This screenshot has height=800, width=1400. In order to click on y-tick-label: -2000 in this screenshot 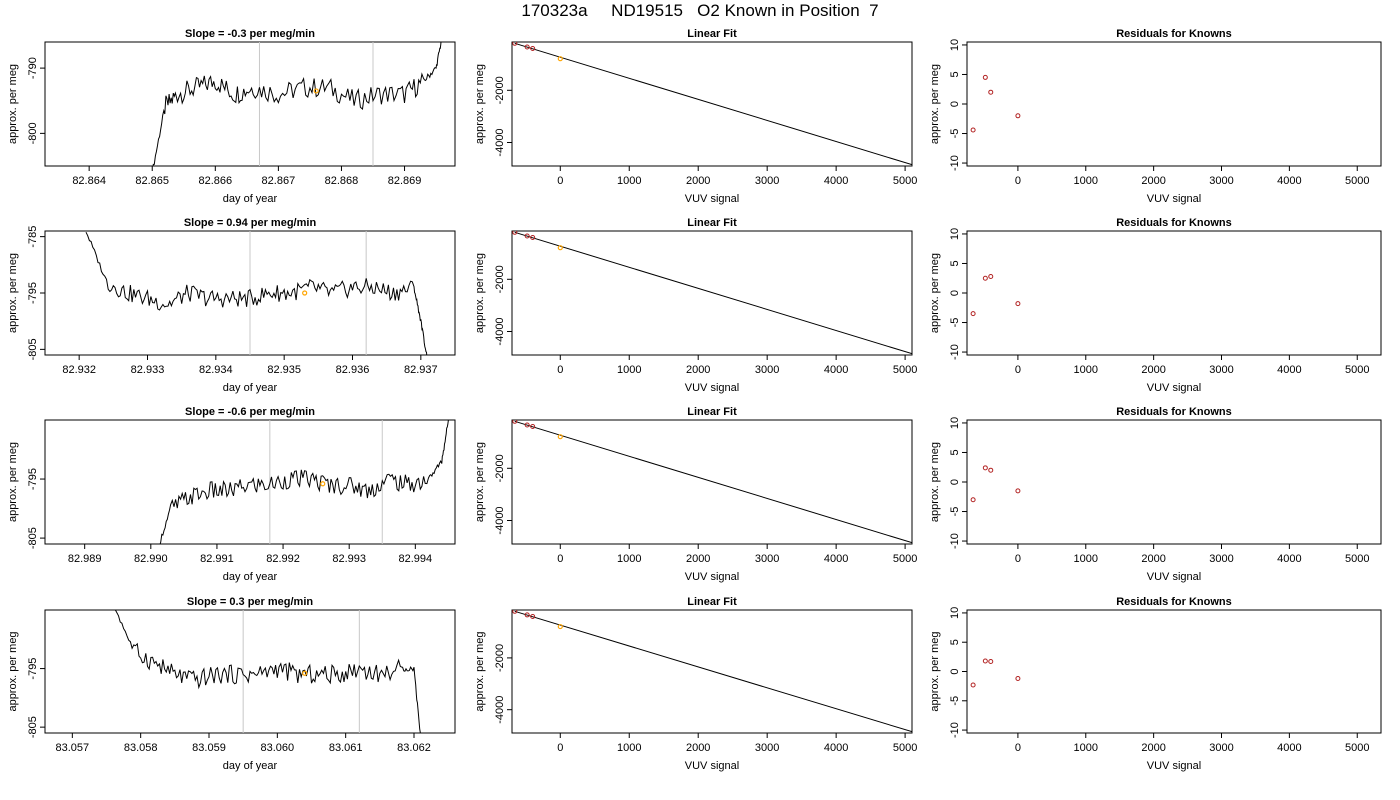, I will do `click(500, 279)`.